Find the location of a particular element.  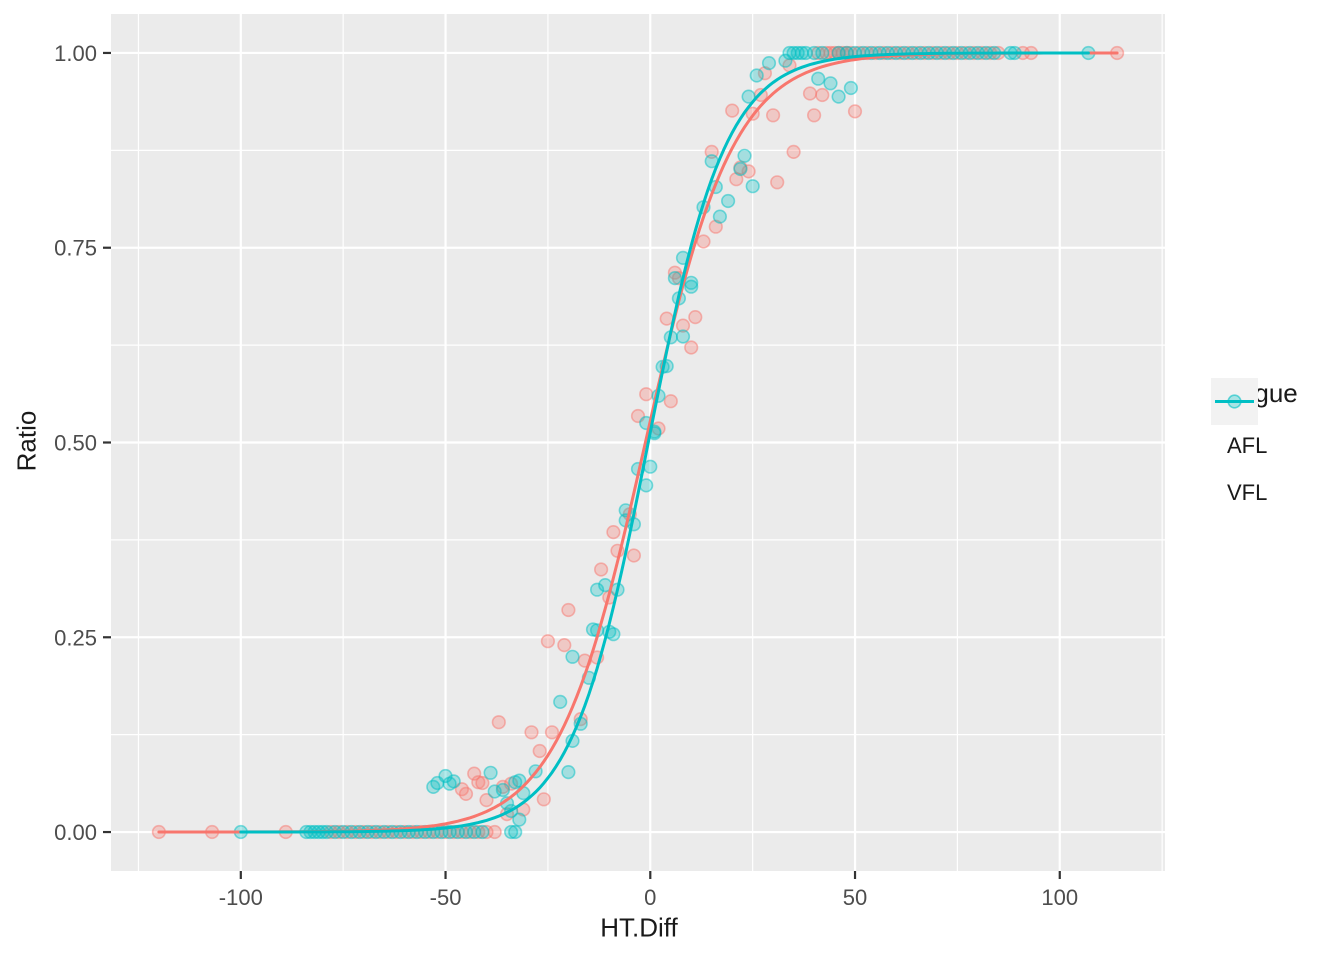

legend-item-vfl: VFL is located at coordinates (1254, 447).